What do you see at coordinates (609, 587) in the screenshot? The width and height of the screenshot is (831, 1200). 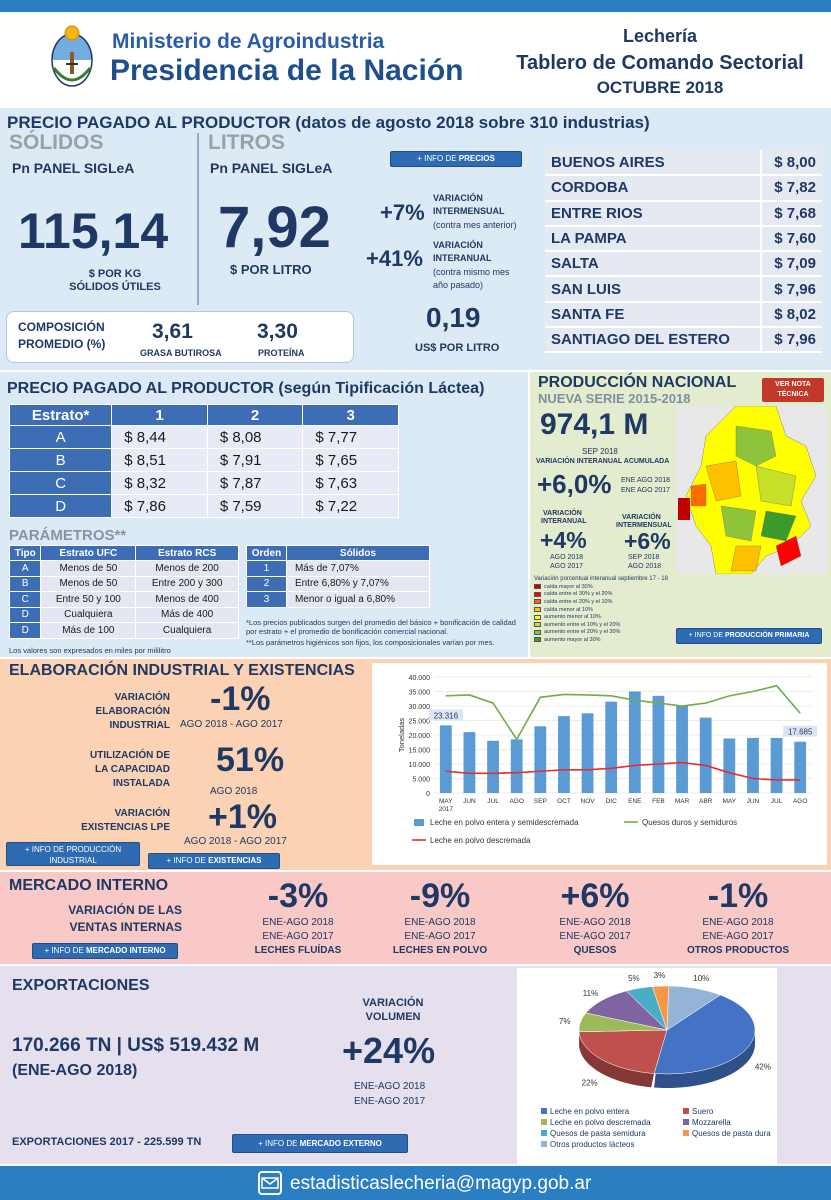 I see `map-legend-item: caída mayor al 30%` at bounding box center [609, 587].